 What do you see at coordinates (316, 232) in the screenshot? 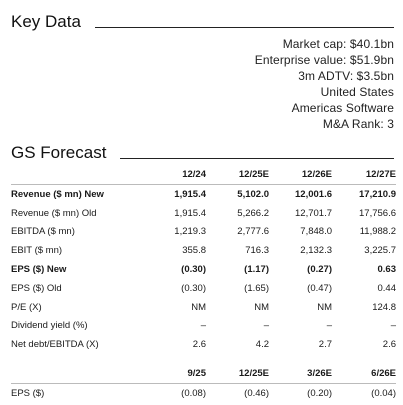
I see `row-value: 7,848.0` at bounding box center [316, 232].